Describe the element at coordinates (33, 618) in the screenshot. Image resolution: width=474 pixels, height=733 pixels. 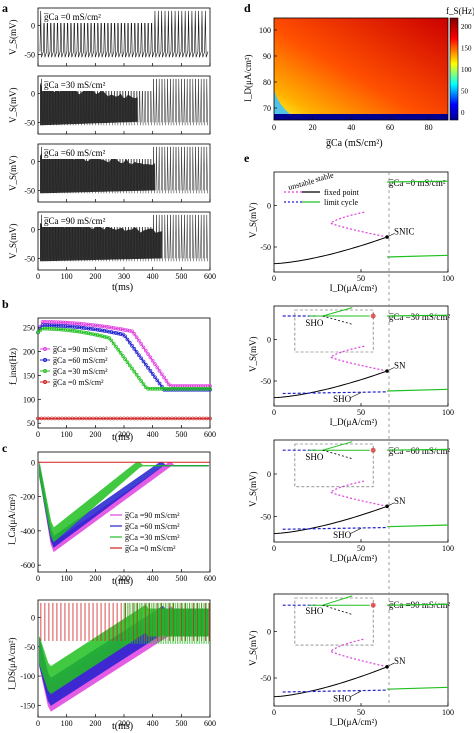
I see `panel-c2-ytick-label: 0` at that location.